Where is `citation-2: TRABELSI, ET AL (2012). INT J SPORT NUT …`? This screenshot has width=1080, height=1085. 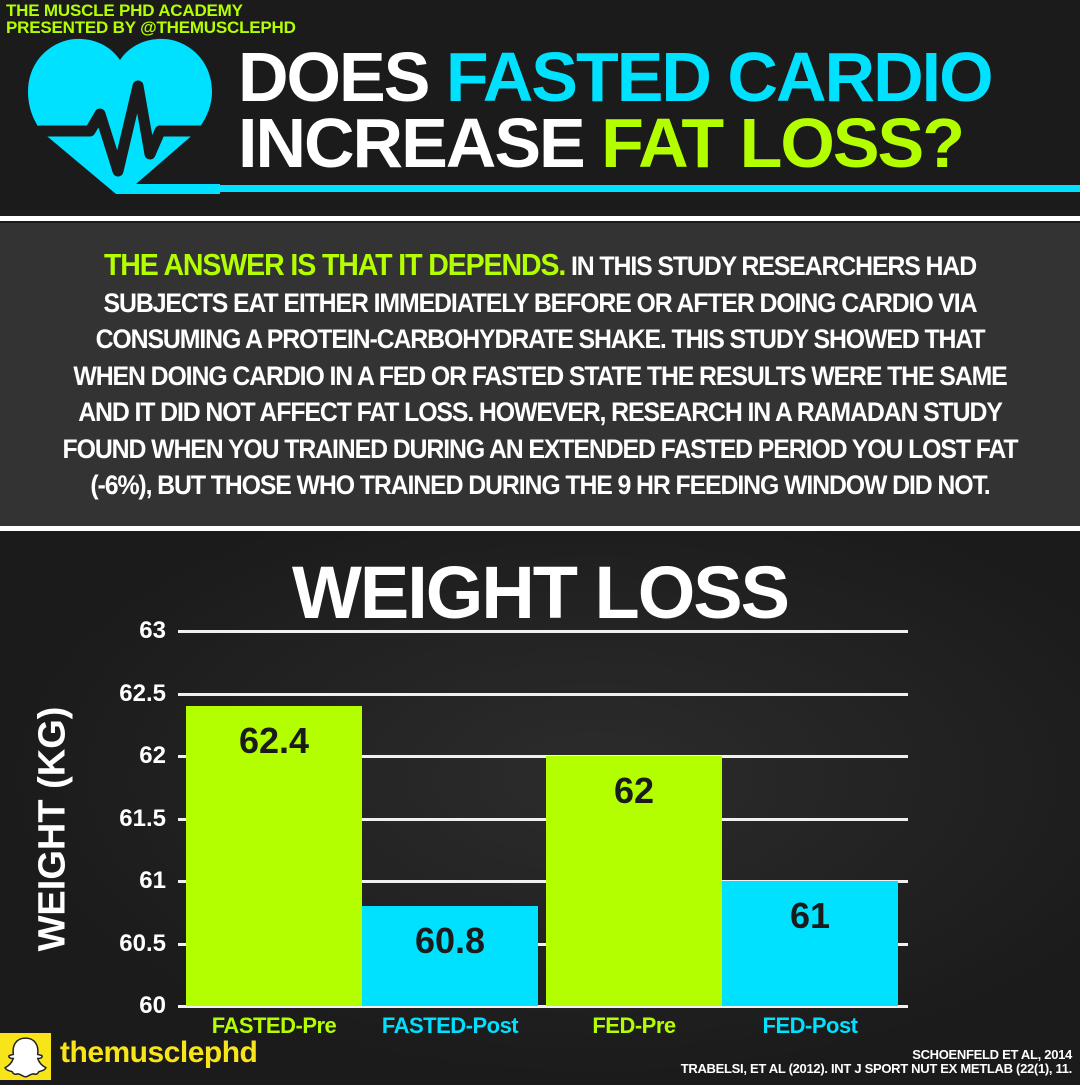
citation-2: TRABELSI, ET AL (2012). INT J SPORT NUT … is located at coordinates (876, 1068).